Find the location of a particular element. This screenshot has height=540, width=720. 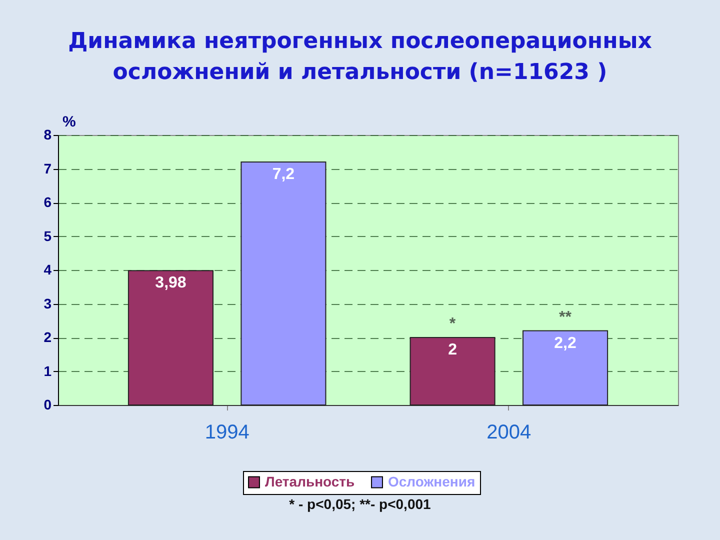

chart-title: Динамика неятрогенных послеоперационных осложнений и летальности (n=11623 ) is located at coordinates (360, 57).